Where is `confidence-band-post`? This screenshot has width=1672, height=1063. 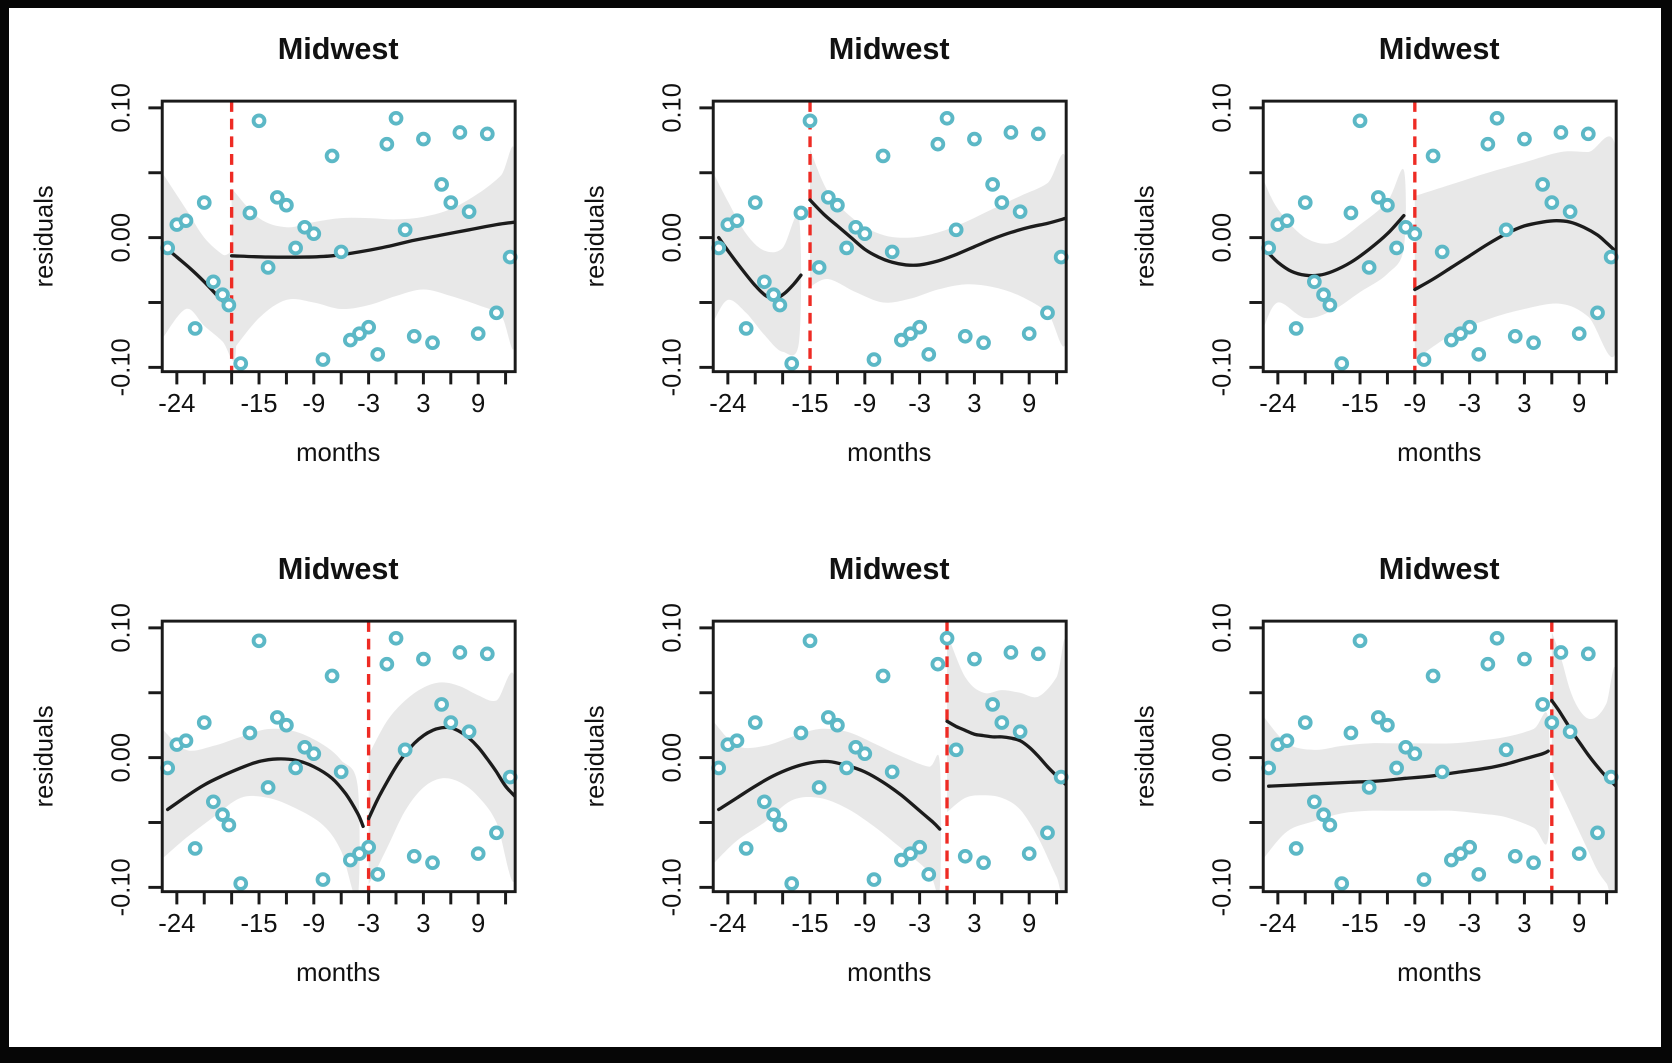
confidence-band-post is located at coordinates (1006, 762).